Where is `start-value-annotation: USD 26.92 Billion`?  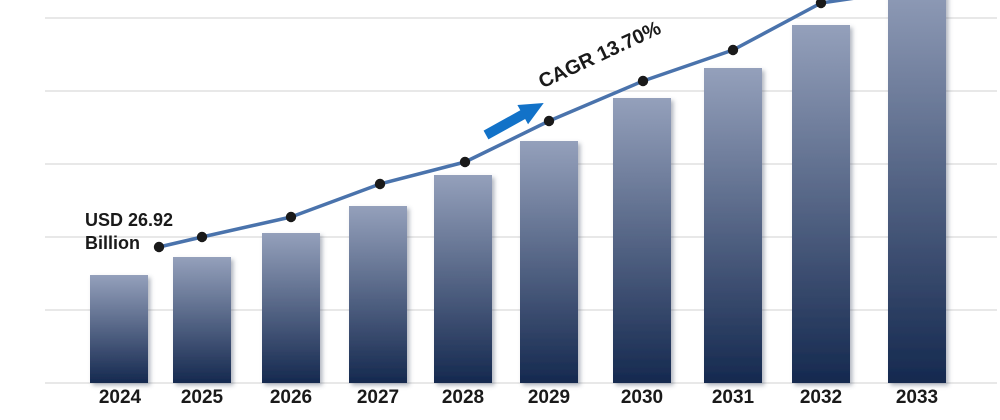
start-value-annotation: USD 26.92 Billion is located at coordinates (129, 232).